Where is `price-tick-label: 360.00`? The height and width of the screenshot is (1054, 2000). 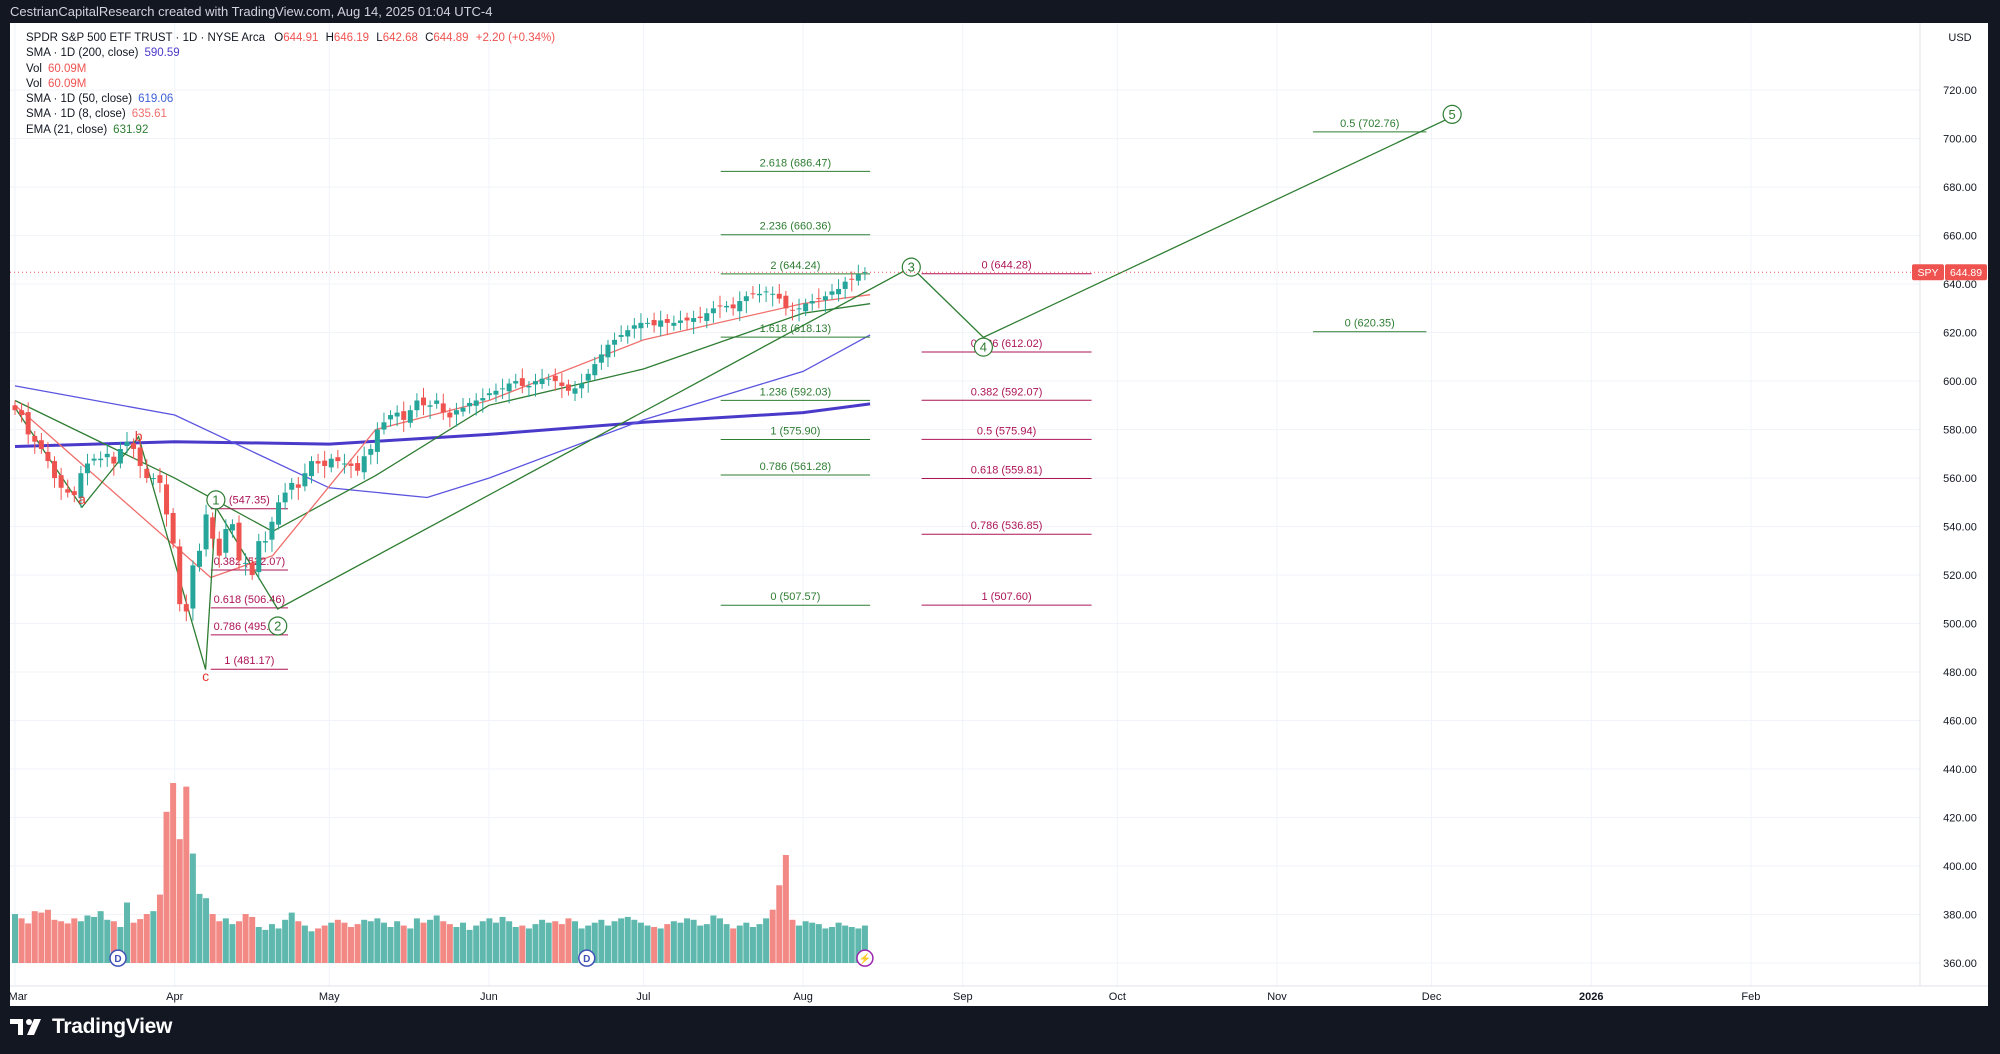
price-tick-label: 360.00 is located at coordinates (1960, 964).